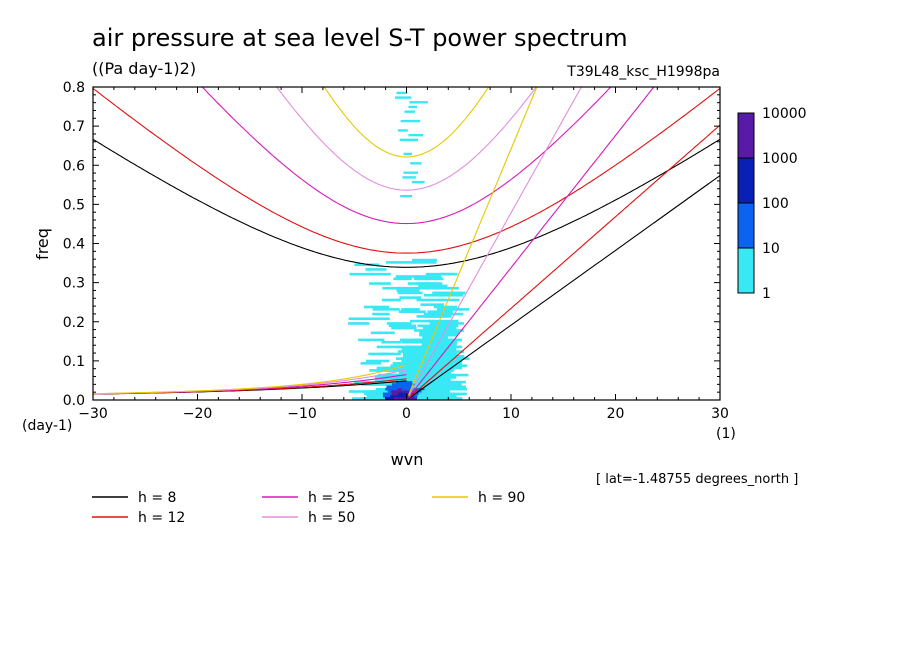 This screenshot has height=654, width=904. Describe the element at coordinates (771, 249) in the screenshot. I see `colorbar-label: 10` at that location.